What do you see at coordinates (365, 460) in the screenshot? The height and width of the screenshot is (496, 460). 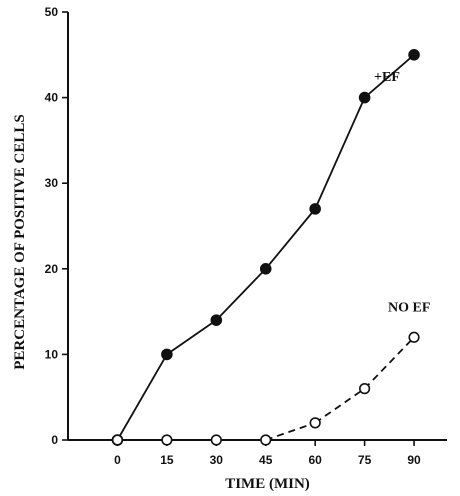 I see `x-tick-label: 75` at bounding box center [365, 460].